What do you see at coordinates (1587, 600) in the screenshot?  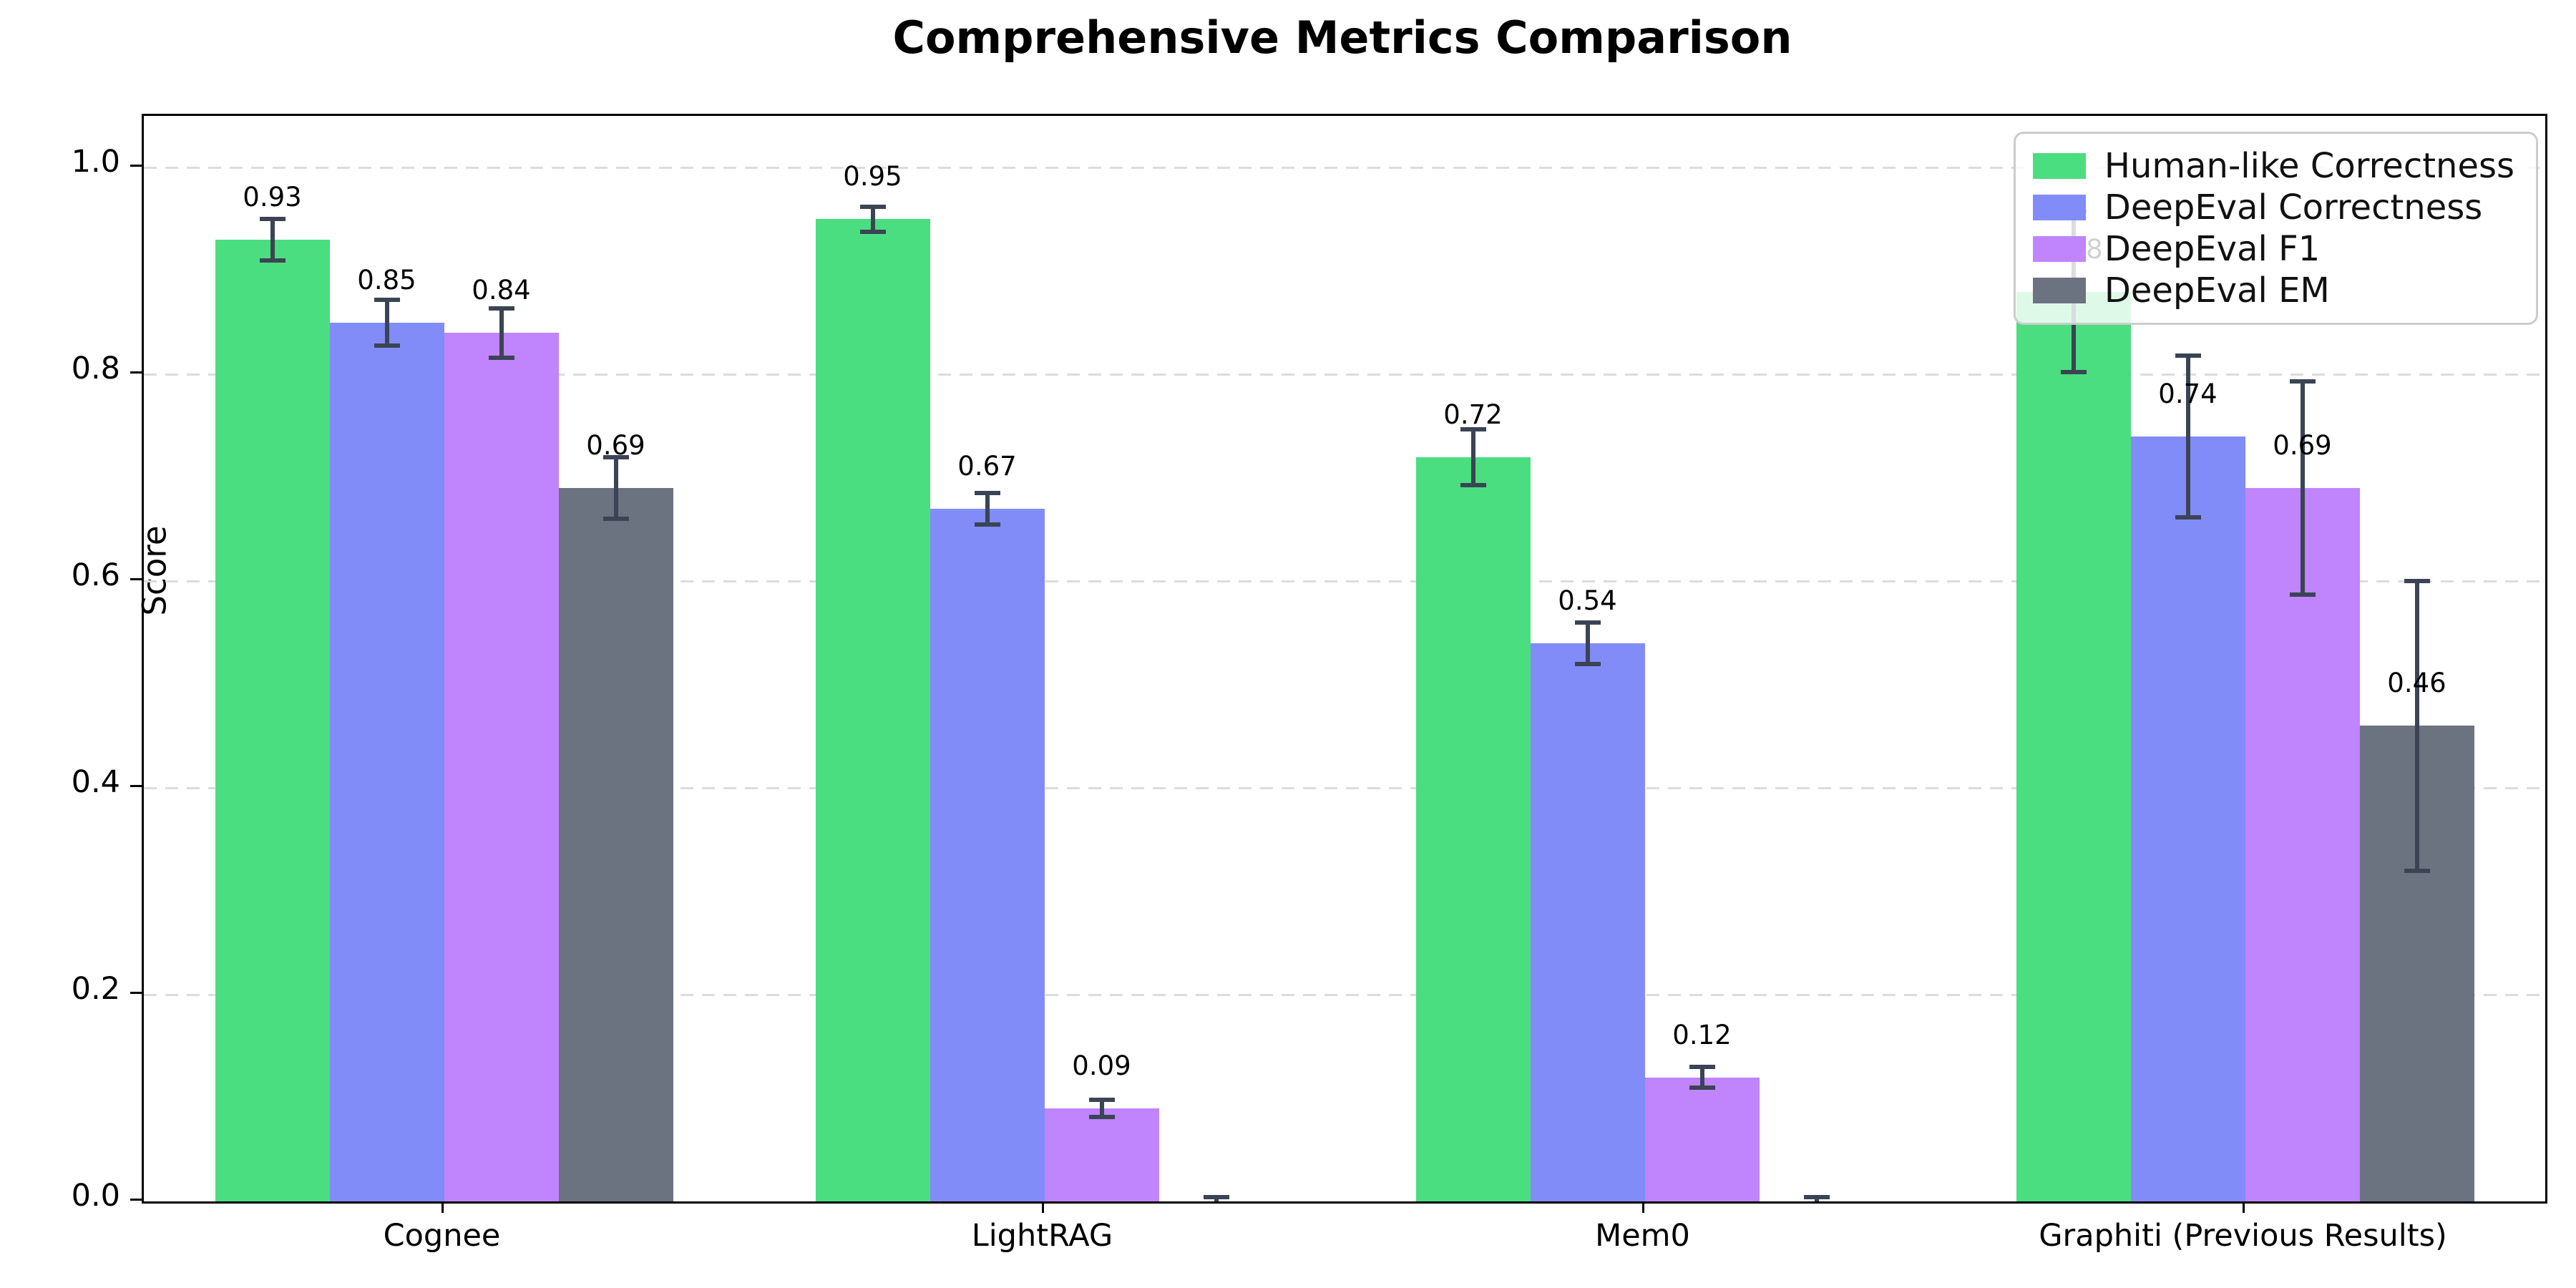 I see `bar-value-label: 0.54` at bounding box center [1587, 600].